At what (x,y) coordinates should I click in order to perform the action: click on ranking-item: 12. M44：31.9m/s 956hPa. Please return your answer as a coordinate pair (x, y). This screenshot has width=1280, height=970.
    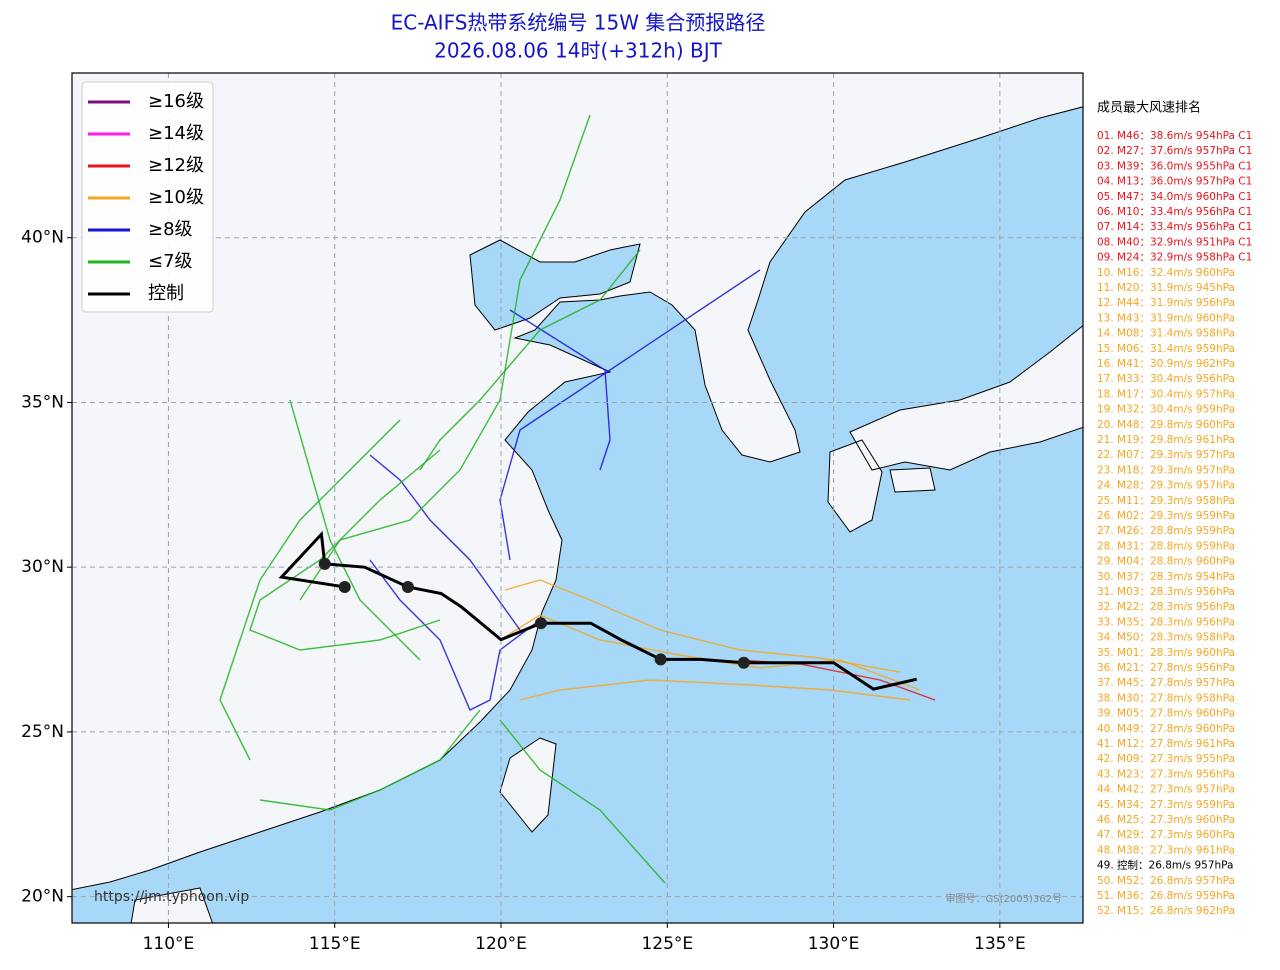
    Looking at the image, I should click on (1166, 303).